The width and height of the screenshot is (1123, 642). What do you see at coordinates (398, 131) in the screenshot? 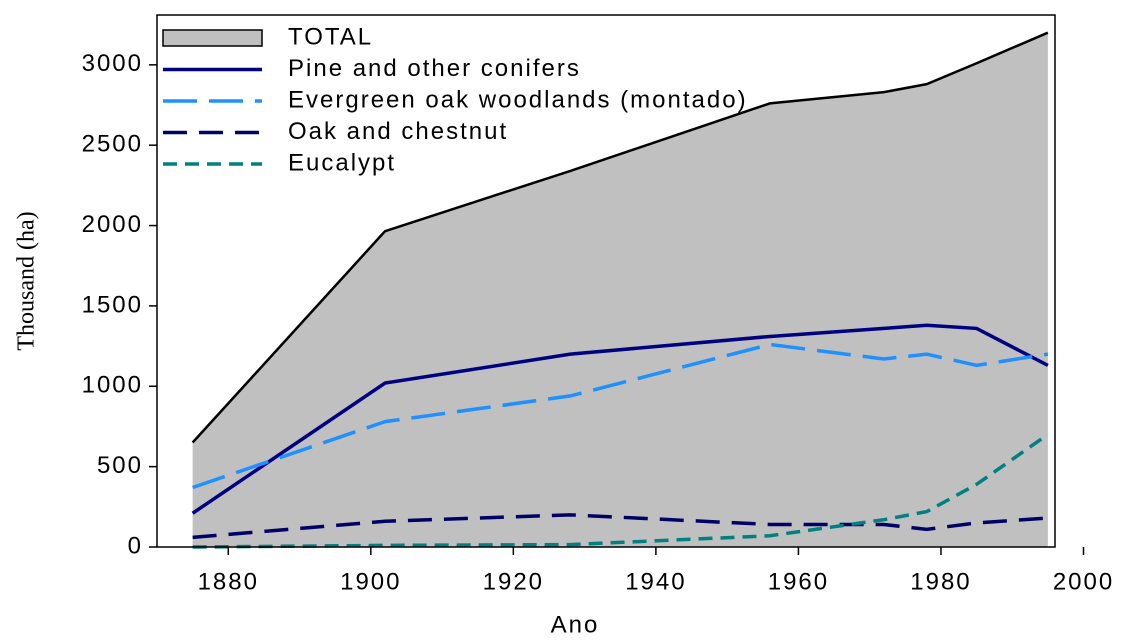
I see `legend-label: Oak and chestnut` at bounding box center [398, 131].